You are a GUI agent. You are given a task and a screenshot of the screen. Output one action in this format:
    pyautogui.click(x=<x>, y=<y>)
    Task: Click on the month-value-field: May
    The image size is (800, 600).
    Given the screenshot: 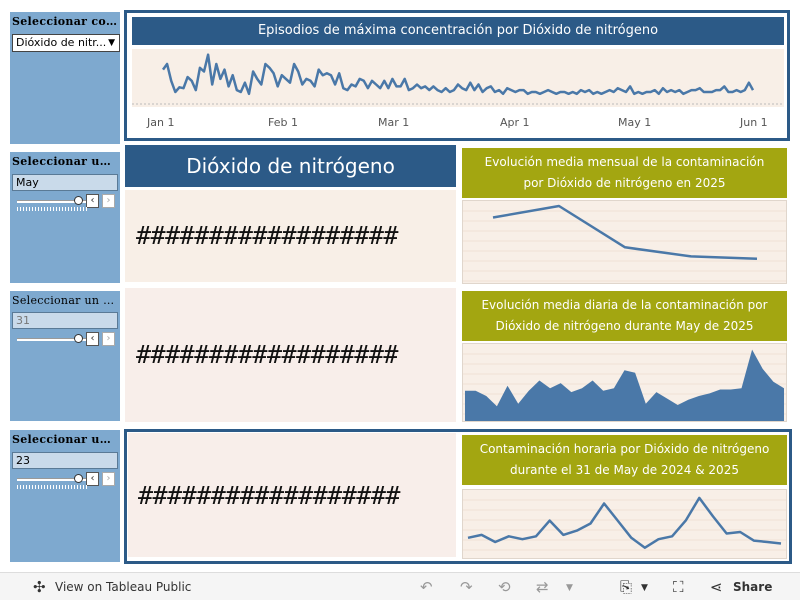 What is the action you would take?
    pyautogui.click(x=65, y=182)
    